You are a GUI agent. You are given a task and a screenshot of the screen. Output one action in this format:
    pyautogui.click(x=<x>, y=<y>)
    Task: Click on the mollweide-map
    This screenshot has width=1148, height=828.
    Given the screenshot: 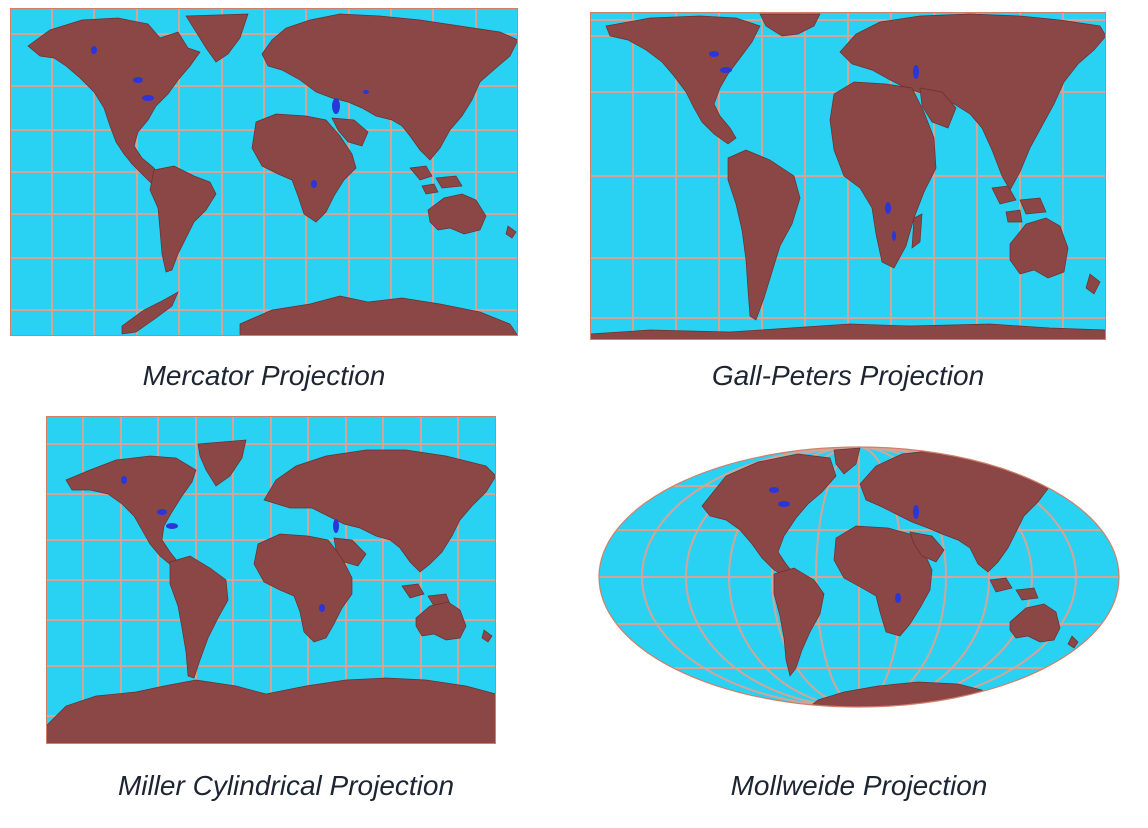 What is the action you would take?
    pyautogui.click(x=859, y=577)
    